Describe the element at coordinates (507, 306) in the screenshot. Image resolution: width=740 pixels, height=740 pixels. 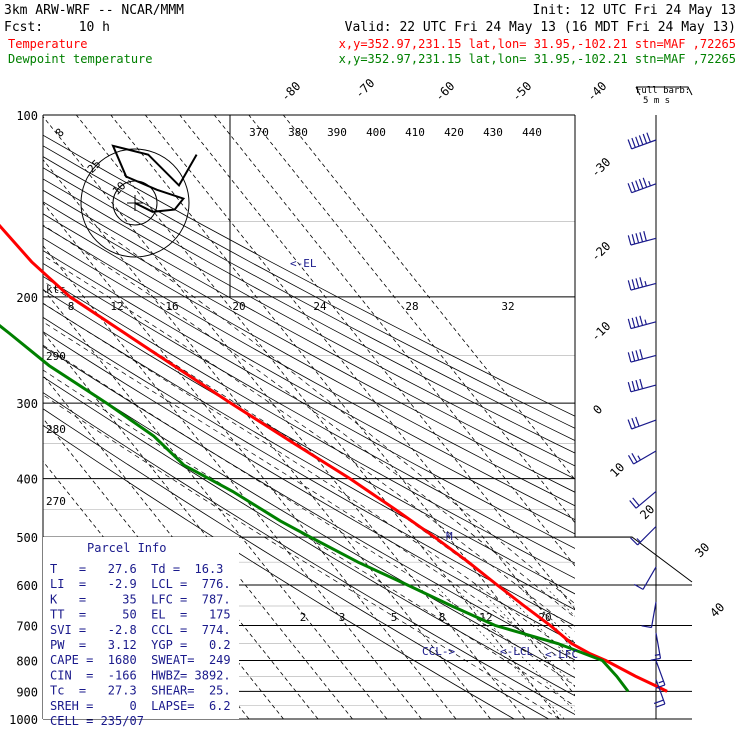
I see `mixing-ratio-top-label: 32` at that location.